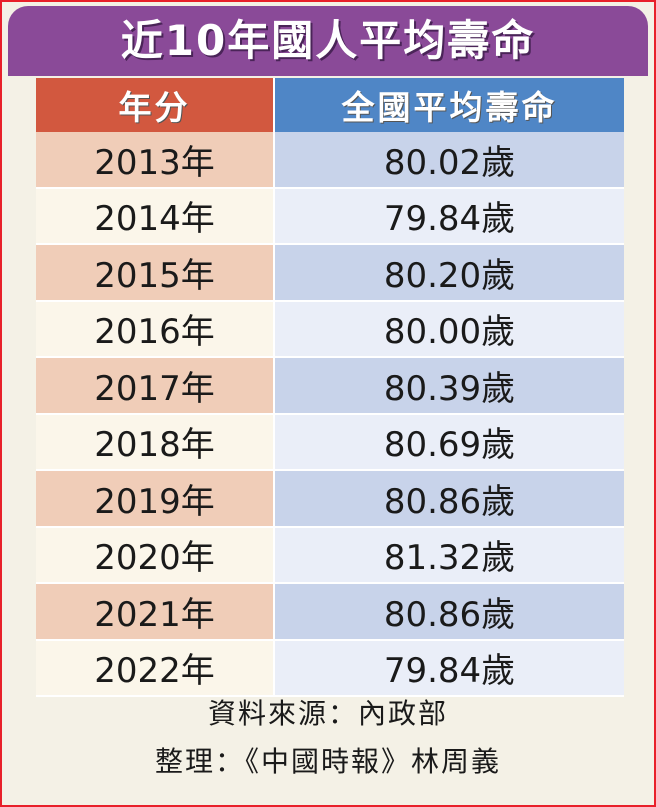 The image size is (656, 807). What do you see at coordinates (155, 442) in the screenshot?
I see `year-cell: 2018年` at bounding box center [155, 442].